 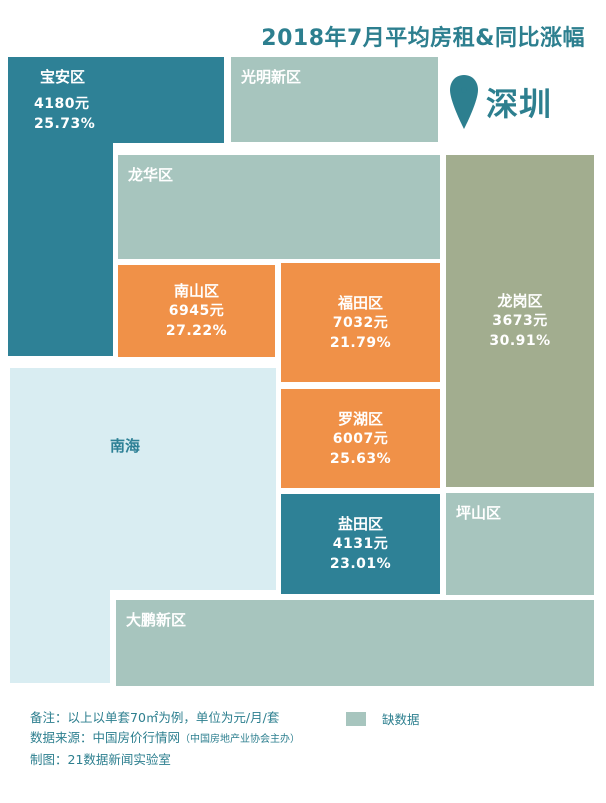 What do you see at coordinates (271, 77) in the screenshot?
I see `district-name: 光明新区` at bounding box center [271, 77].